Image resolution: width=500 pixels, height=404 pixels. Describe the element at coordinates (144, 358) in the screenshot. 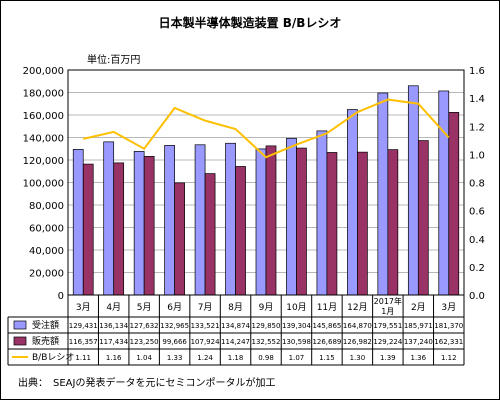

I see `data-label: 1.04` at that location.